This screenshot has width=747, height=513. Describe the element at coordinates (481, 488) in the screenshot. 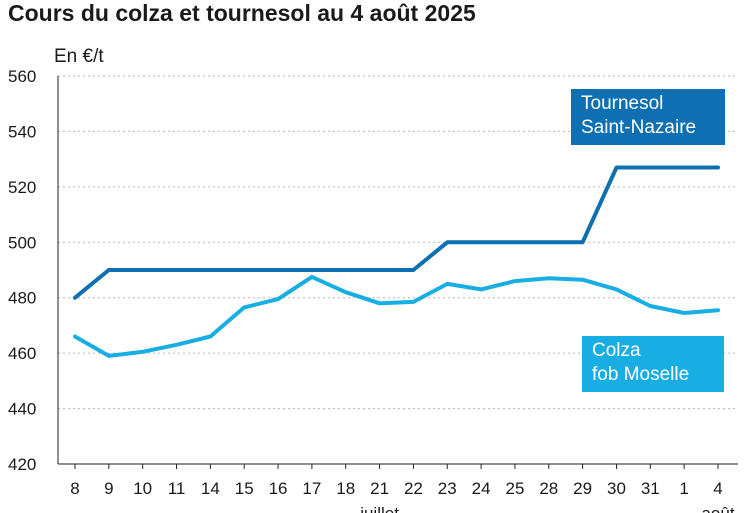

I see `x-tick-label: 24` at that location.